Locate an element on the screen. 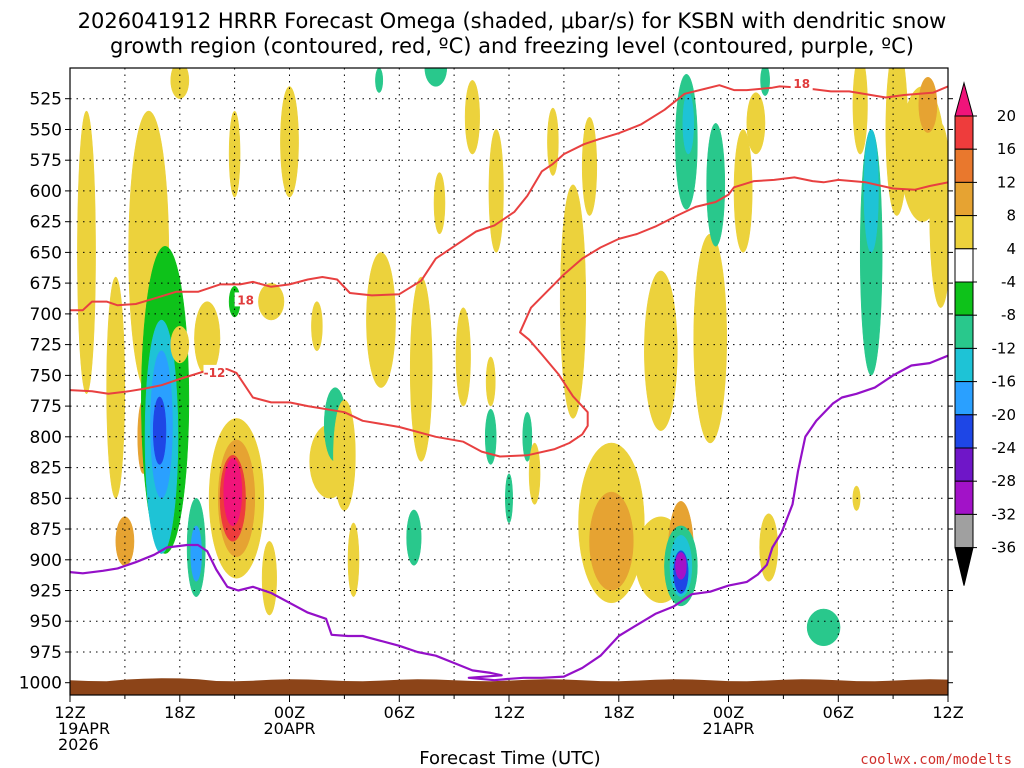 The image size is (1024, 768). x-tick-label-0-2: 2026 is located at coordinates (78, 744).